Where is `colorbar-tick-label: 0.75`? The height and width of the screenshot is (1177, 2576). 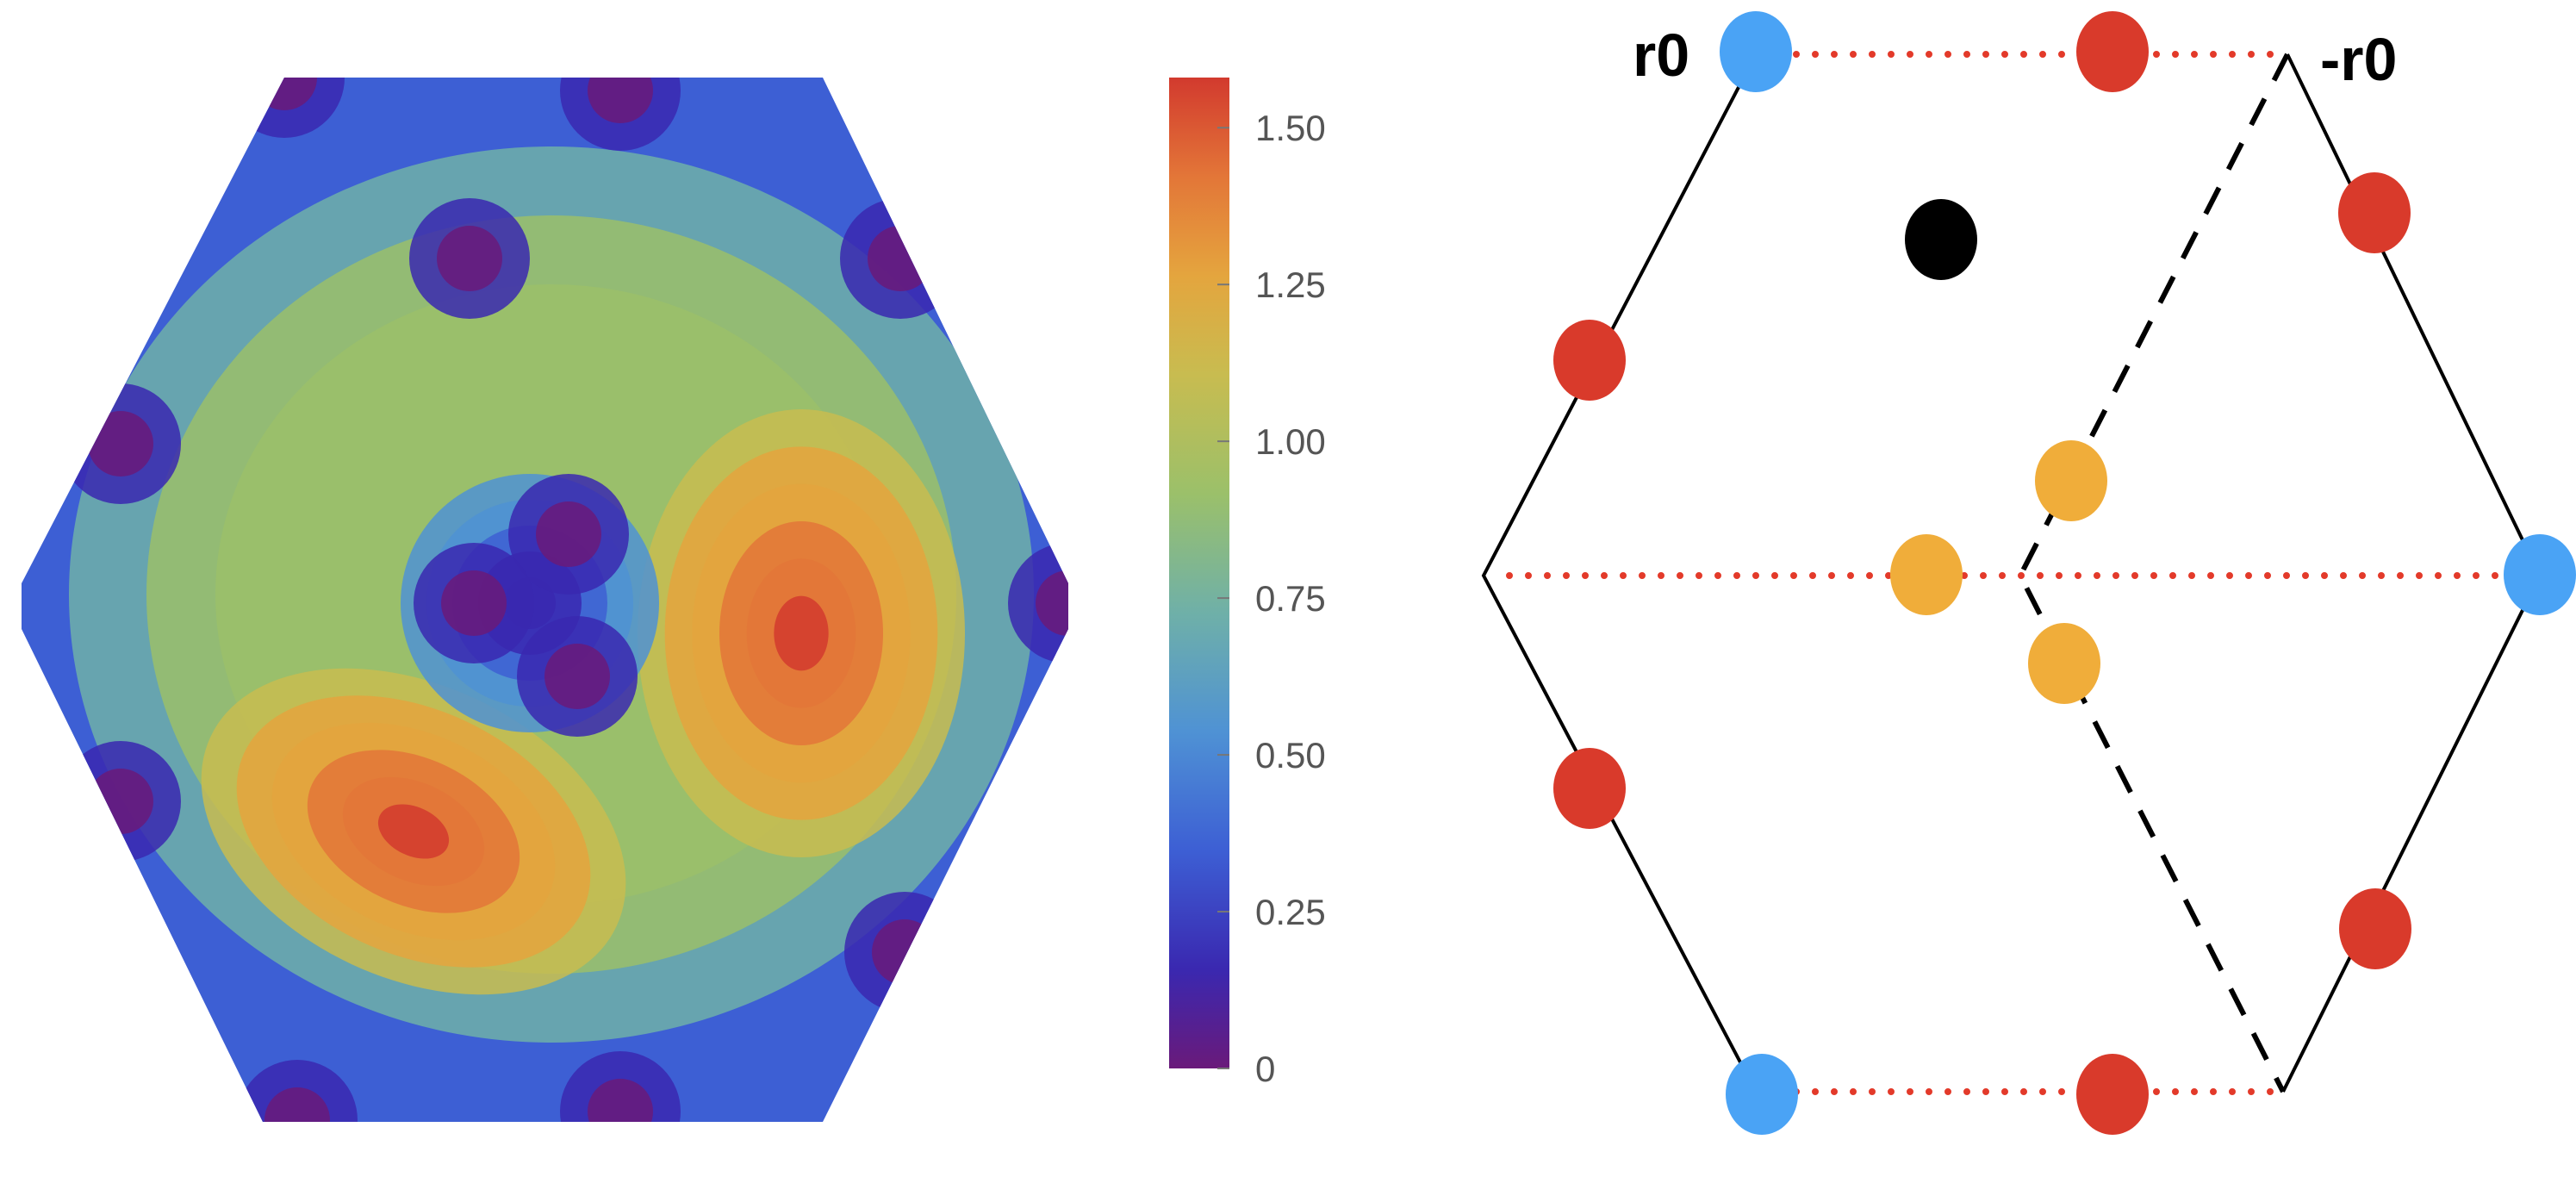
colorbar-tick-label: 0.75 is located at coordinates (1291, 598).